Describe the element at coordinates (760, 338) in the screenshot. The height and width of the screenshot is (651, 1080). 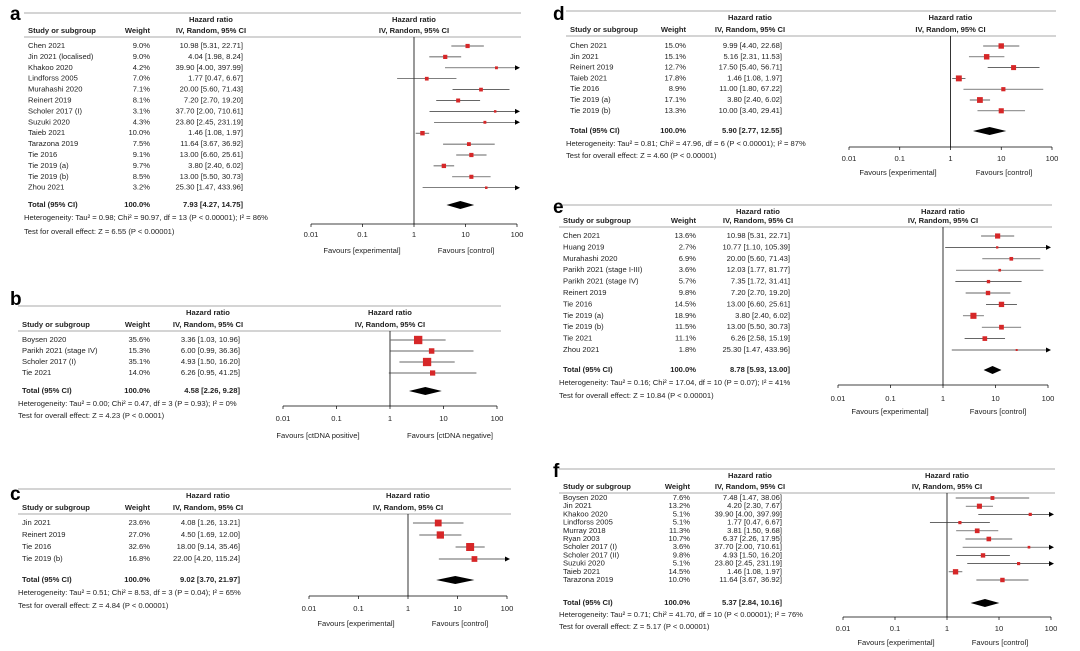
I see `study-ci: 6.26 [2.58, 15.19]` at that location.